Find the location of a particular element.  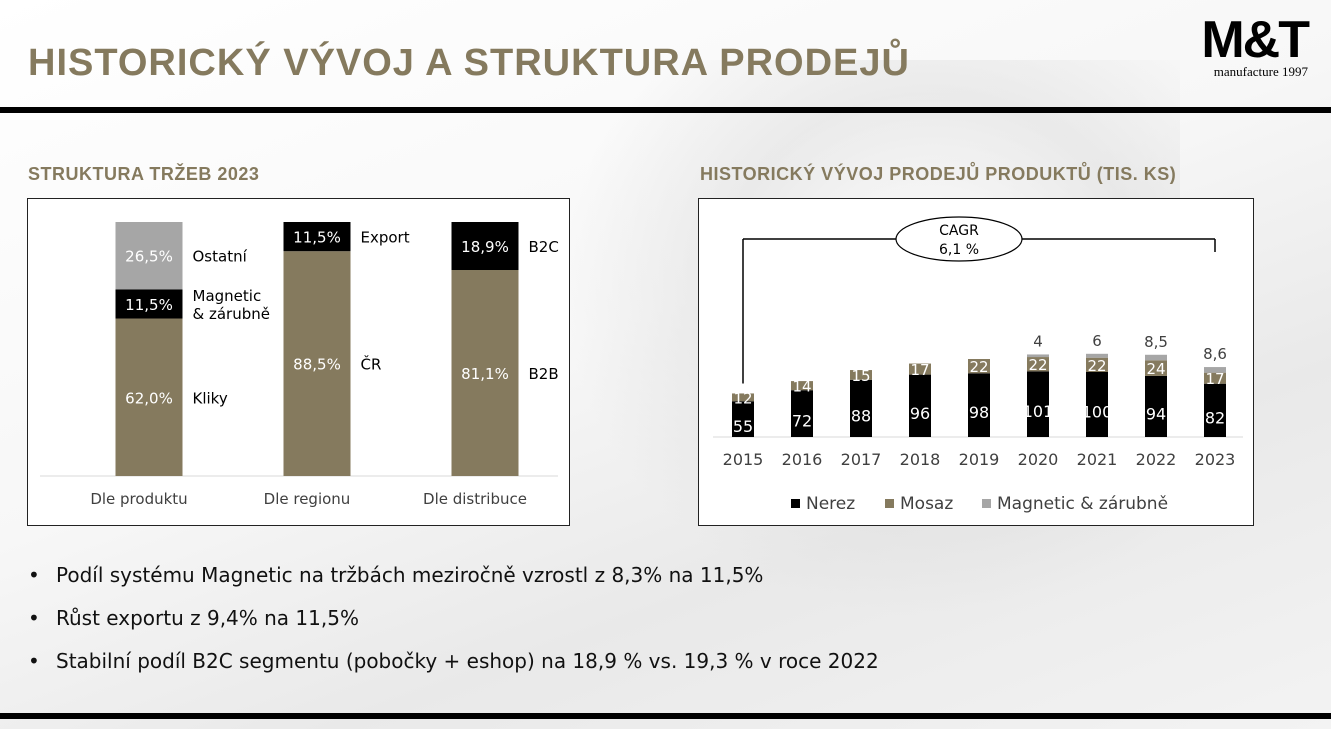

data-label: 101 is located at coordinates (1038, 411).